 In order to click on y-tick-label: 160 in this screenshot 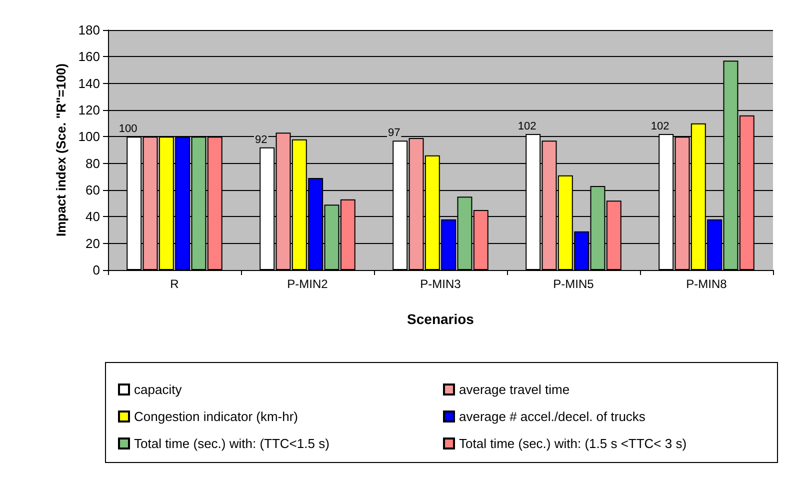, I will do `click(89, 56)`.